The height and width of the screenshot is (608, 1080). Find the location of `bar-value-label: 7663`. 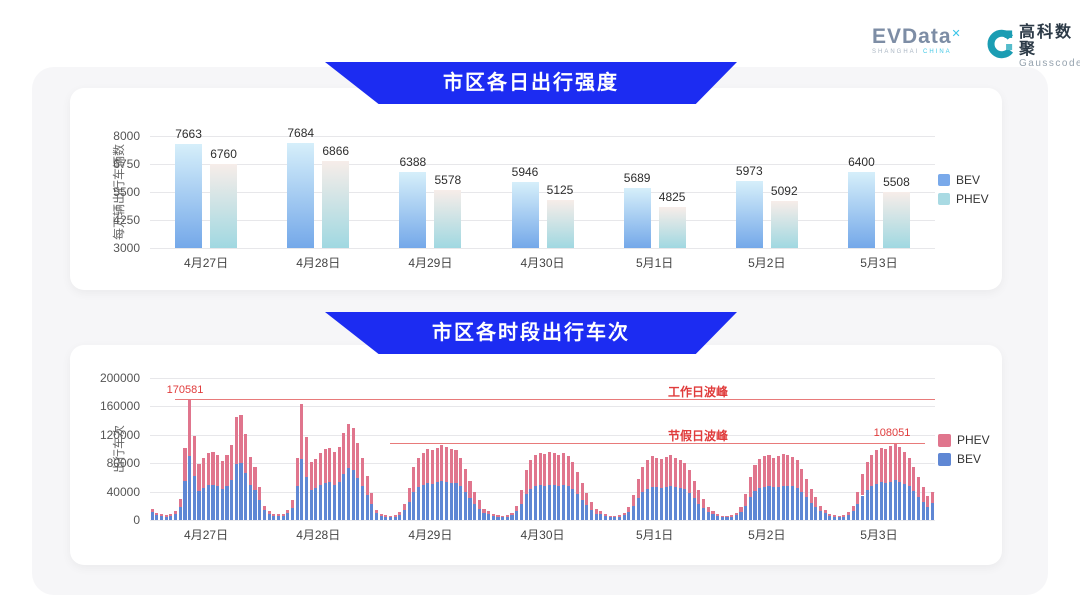

bar-value-label: 7663 is located at coordinates (188, 133).